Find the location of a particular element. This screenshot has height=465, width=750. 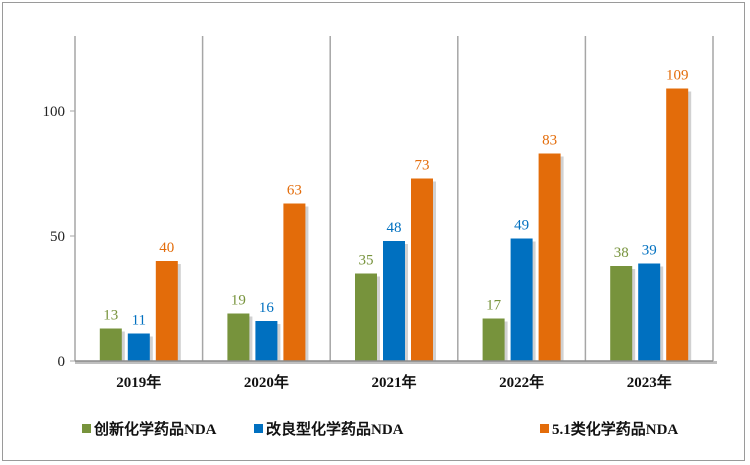

x-axis-shadow is located at coordinates (396, 362).